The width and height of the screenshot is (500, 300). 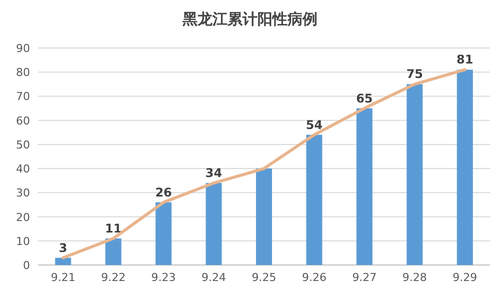 I want to click on x-tick-label: 9.26, so click(x=314, y=277).